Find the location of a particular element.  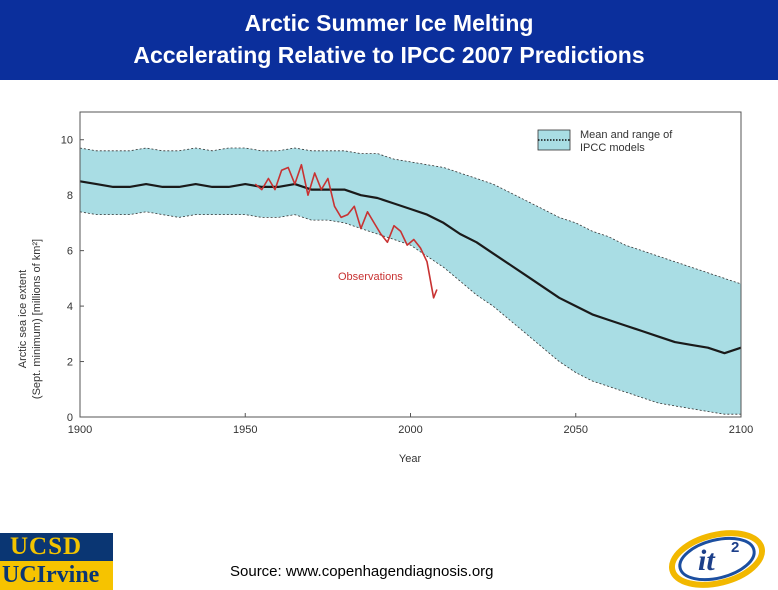

ucirvine-logo-text: UCIrvine is located at coordinates (56, 575).